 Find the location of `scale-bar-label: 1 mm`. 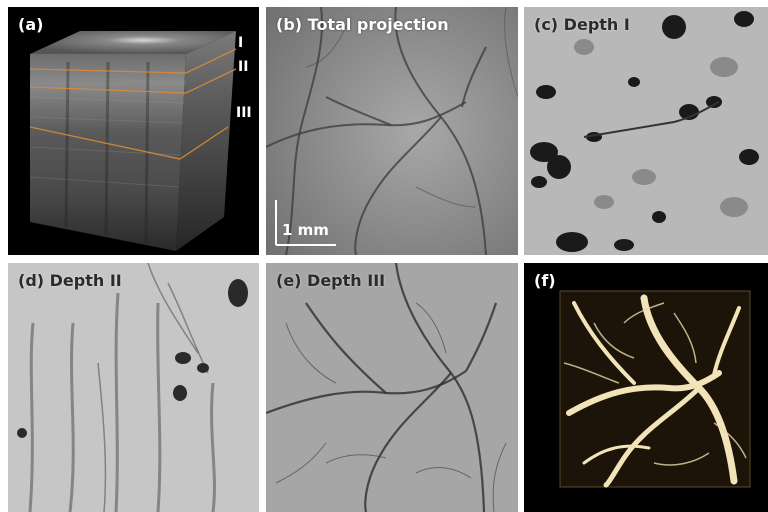

scale-bar-label: 1 mm is located at coordinates (305, 230).